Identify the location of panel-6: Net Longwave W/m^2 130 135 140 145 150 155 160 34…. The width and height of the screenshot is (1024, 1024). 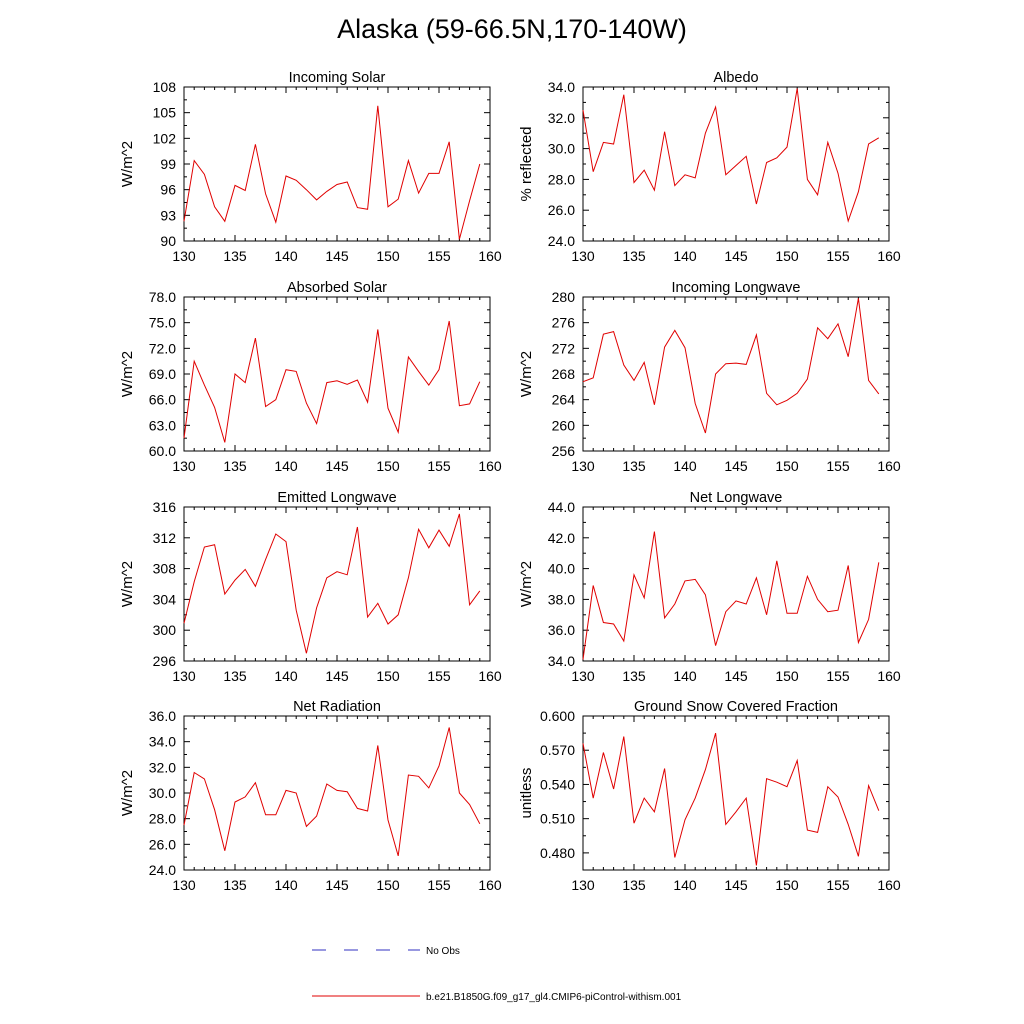
(709, 587).